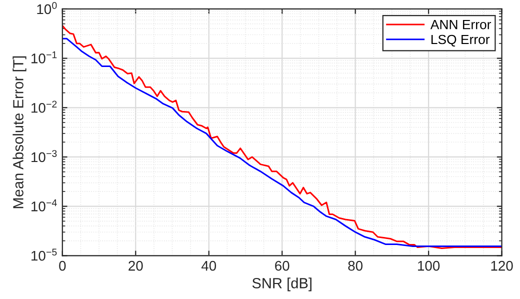 The image size is (520, 299). What do you see at coordinates (44, 57) in the screenshot?
I see `y-tick-label: 10$^{−1}$` at bounding box center [44, 57].